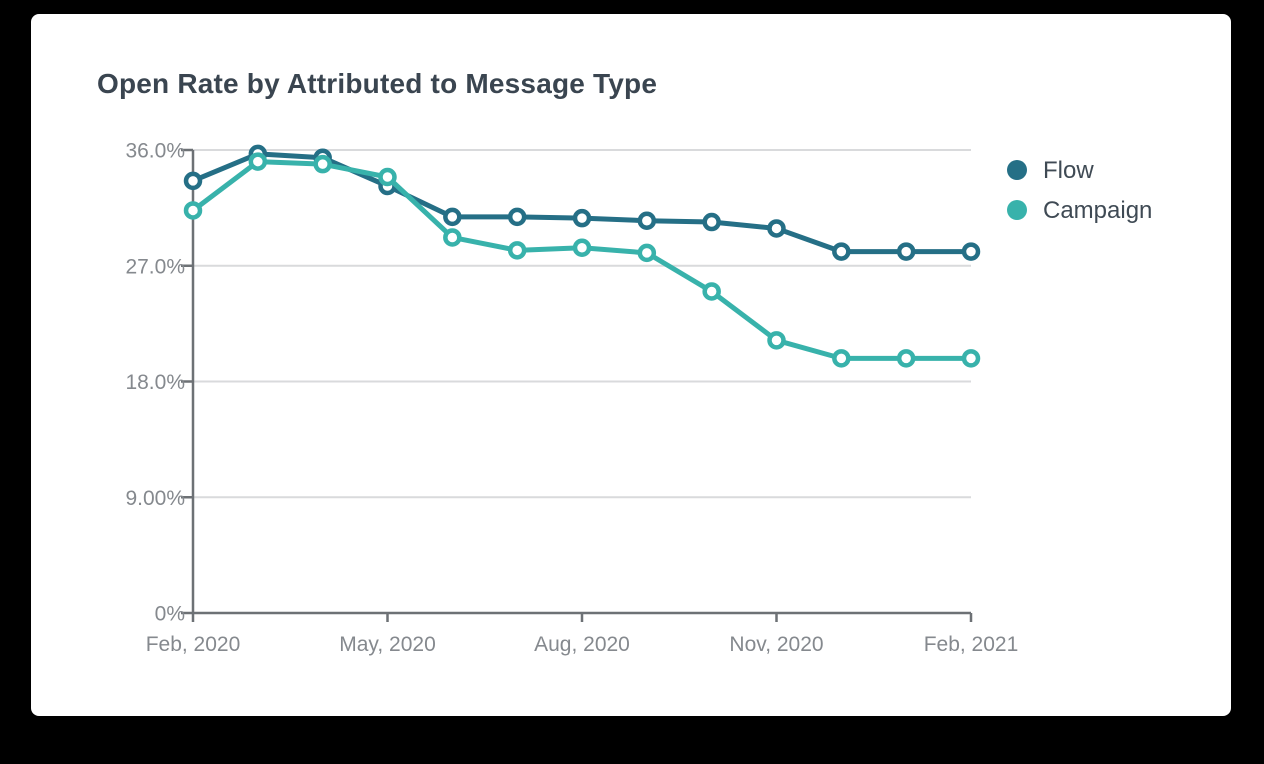  What do you see at coordinates (387, 644) in the screenshot?
I see `x-axis-tick-label: May, 2020` at bounding box center [387, 644].